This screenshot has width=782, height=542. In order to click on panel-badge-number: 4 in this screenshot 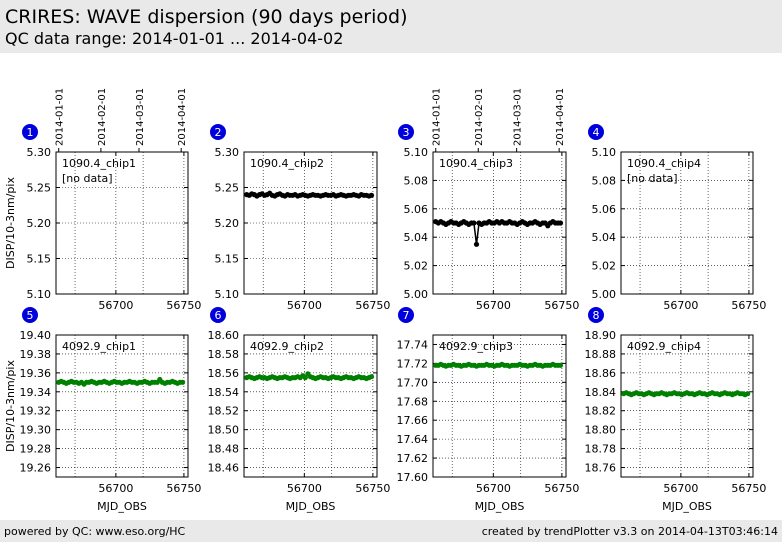, I will do `click(596, 132)`.